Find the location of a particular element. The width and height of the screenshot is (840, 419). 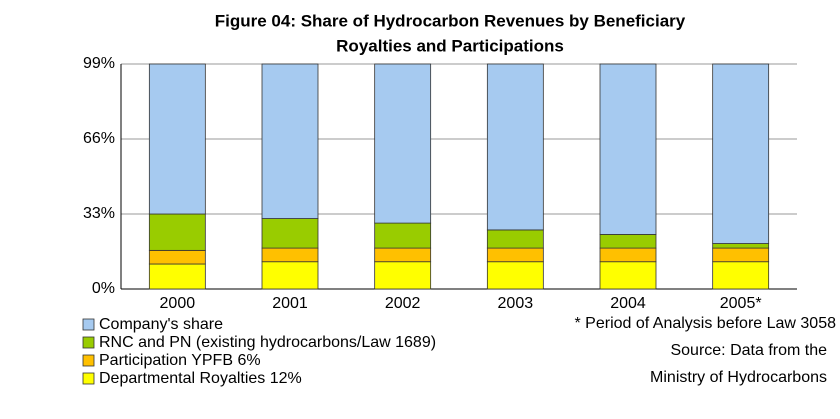

x-tick-label: 2002 is located at coordinates (403, 303).